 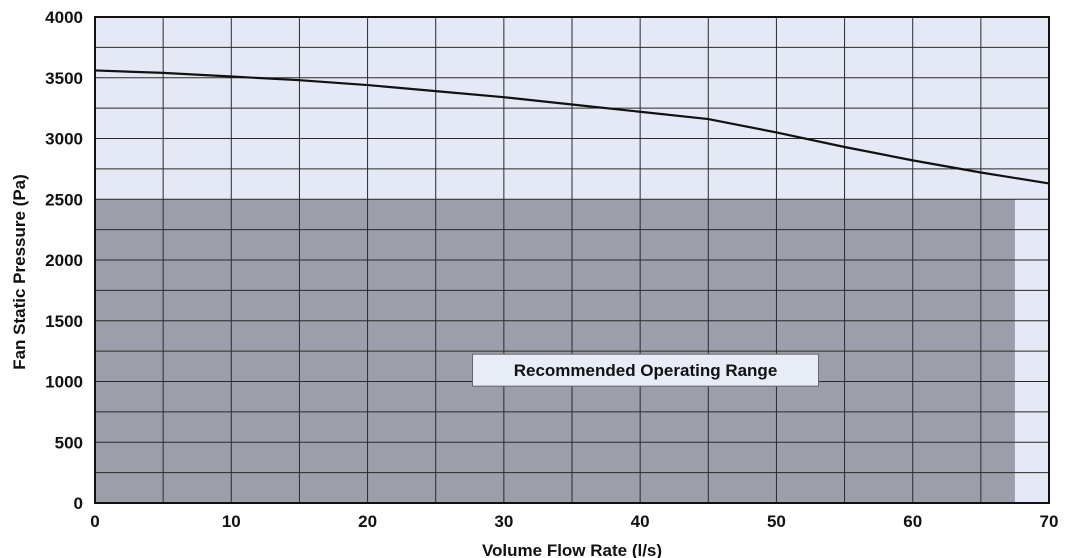 What do you see at coordinates (912, 521) in the screenshot?
I see `x-tick-label: 60` at bounding box center [912, 521].